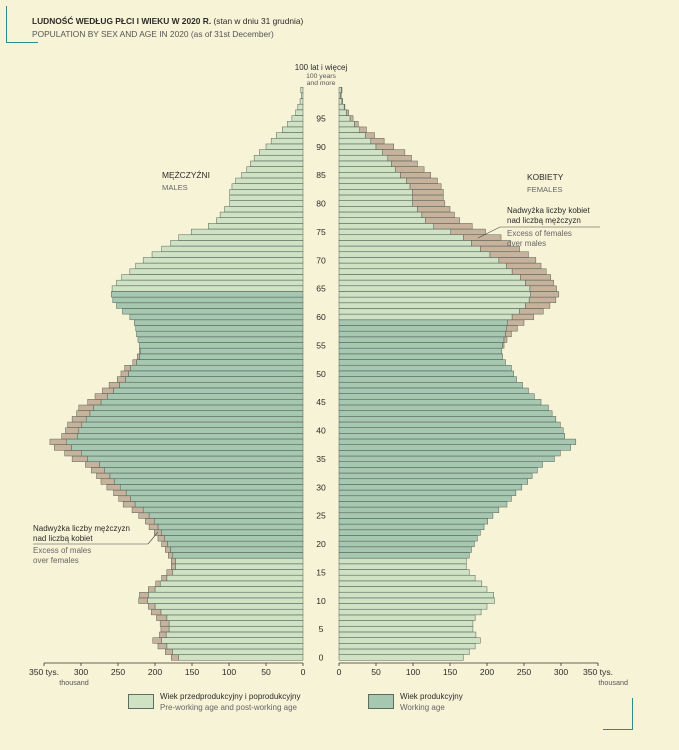  What do you see at coordinates (413, 672) in the screenshot?
I see `x-tick-label-right: 100` at bounding box center [413, 672].